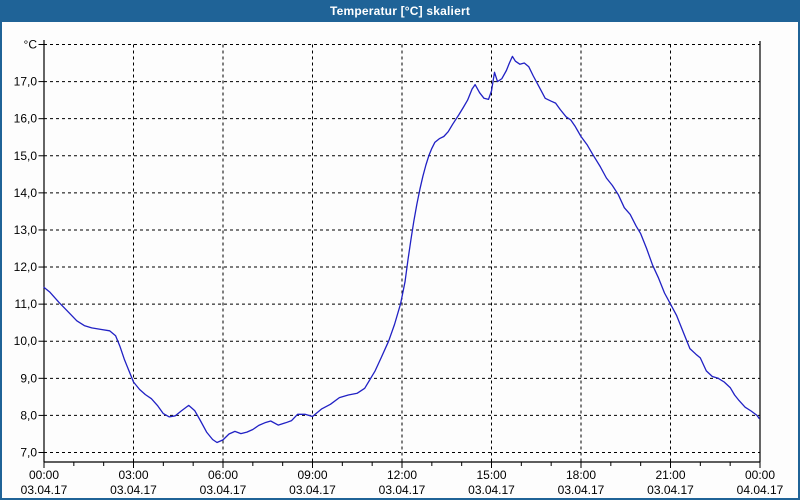 The width and height of the screenshot is (800, 500). What do you see at coordinates (402, 475) in the screenshot?
I see `x-tick-time-label: 12:00` at bounding box center [402, 475].